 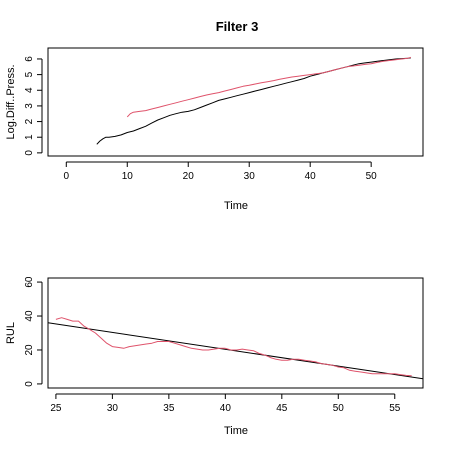 What do you see at coordinates (29, 106) in the screenshot?
I see `top-y-tick-label: 3` at bounding box center [29, 106].